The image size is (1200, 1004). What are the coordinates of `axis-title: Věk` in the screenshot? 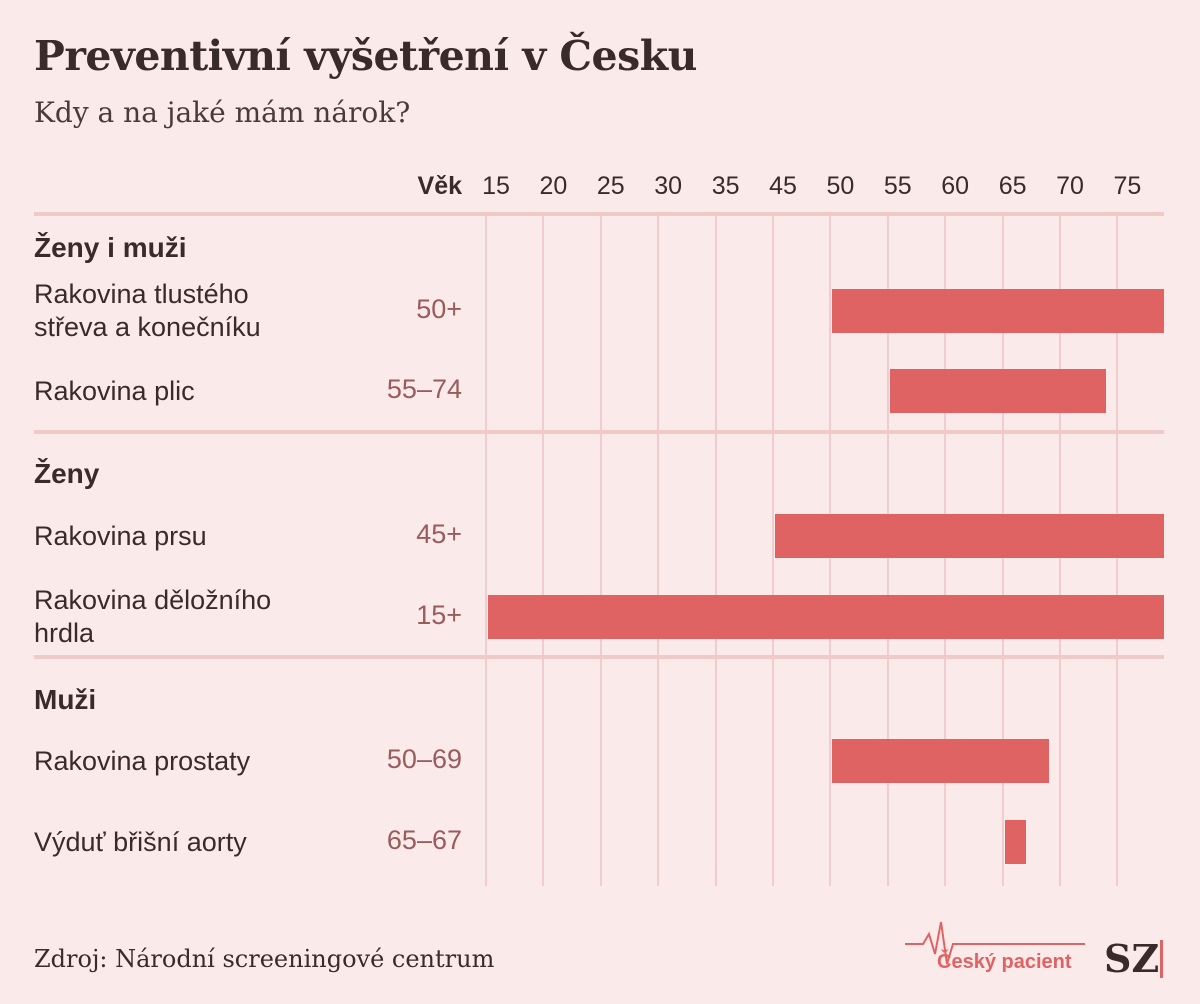 It's located at (439, 186).